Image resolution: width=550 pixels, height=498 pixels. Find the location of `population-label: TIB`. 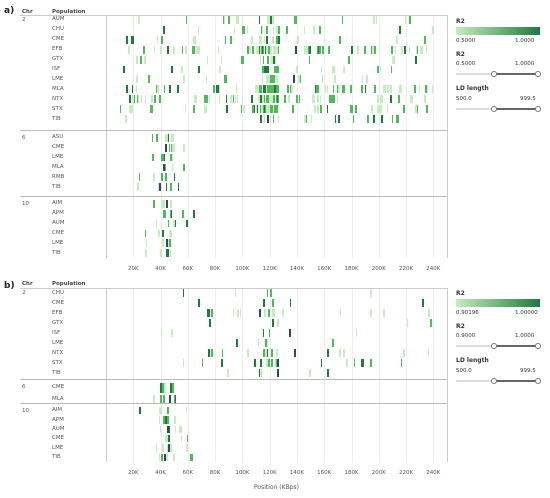

population-label: TIB is located at coordinates (56, 118).